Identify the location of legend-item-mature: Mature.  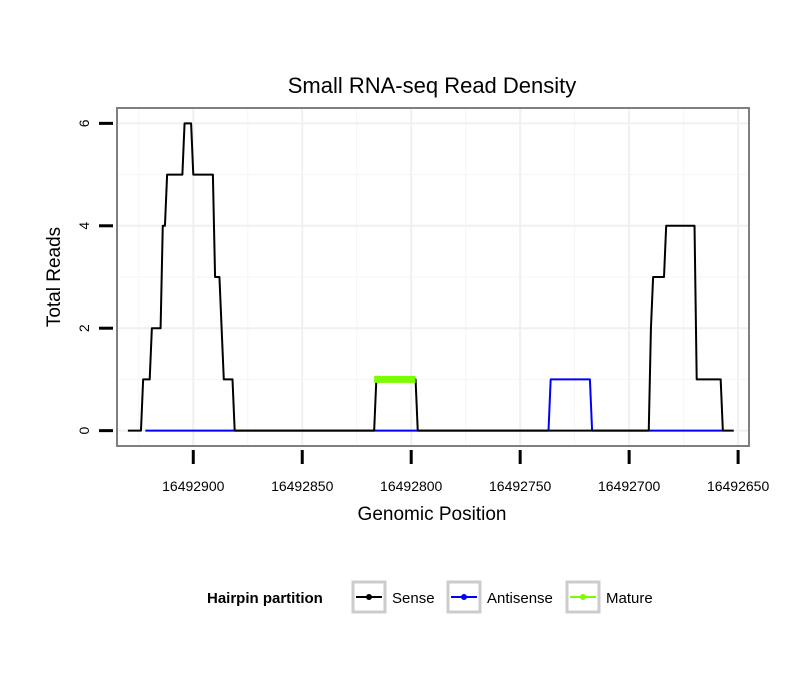
(609, 597).